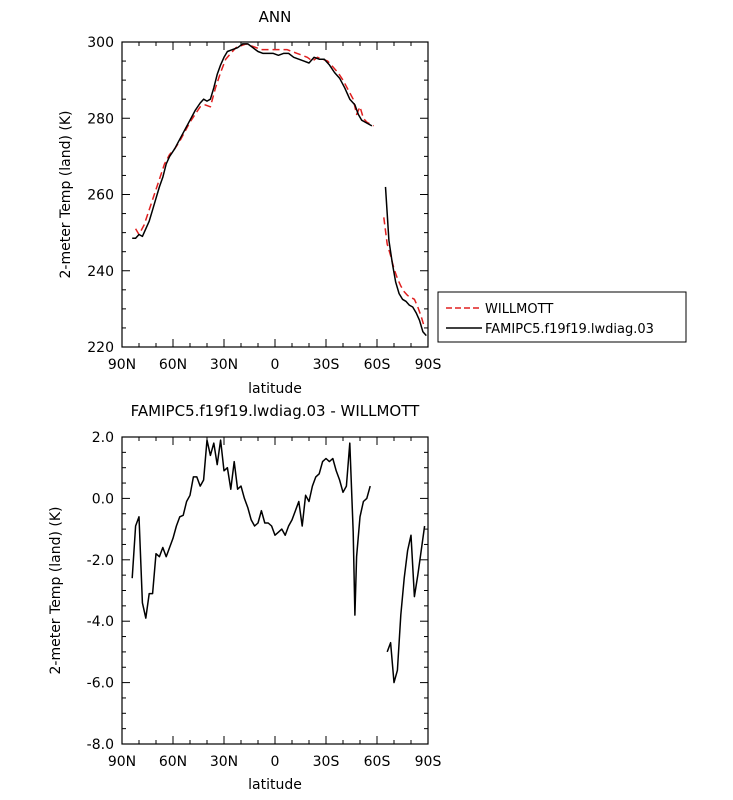  I want to click on legend: WILLMOTT FAMIPC5.f19f19.lwdiag.03, so click(562, 317).